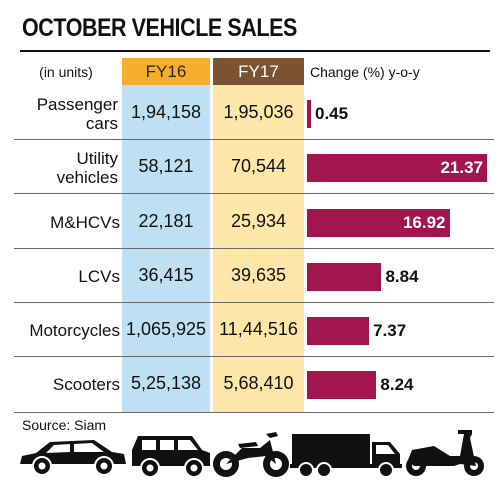 The height and width of the screenshot is (488, 502). What do you see at coordinates (166, 328) in the screenshot?
I see `fy16-value: 1,065,925` at bounding box center [166, 328].